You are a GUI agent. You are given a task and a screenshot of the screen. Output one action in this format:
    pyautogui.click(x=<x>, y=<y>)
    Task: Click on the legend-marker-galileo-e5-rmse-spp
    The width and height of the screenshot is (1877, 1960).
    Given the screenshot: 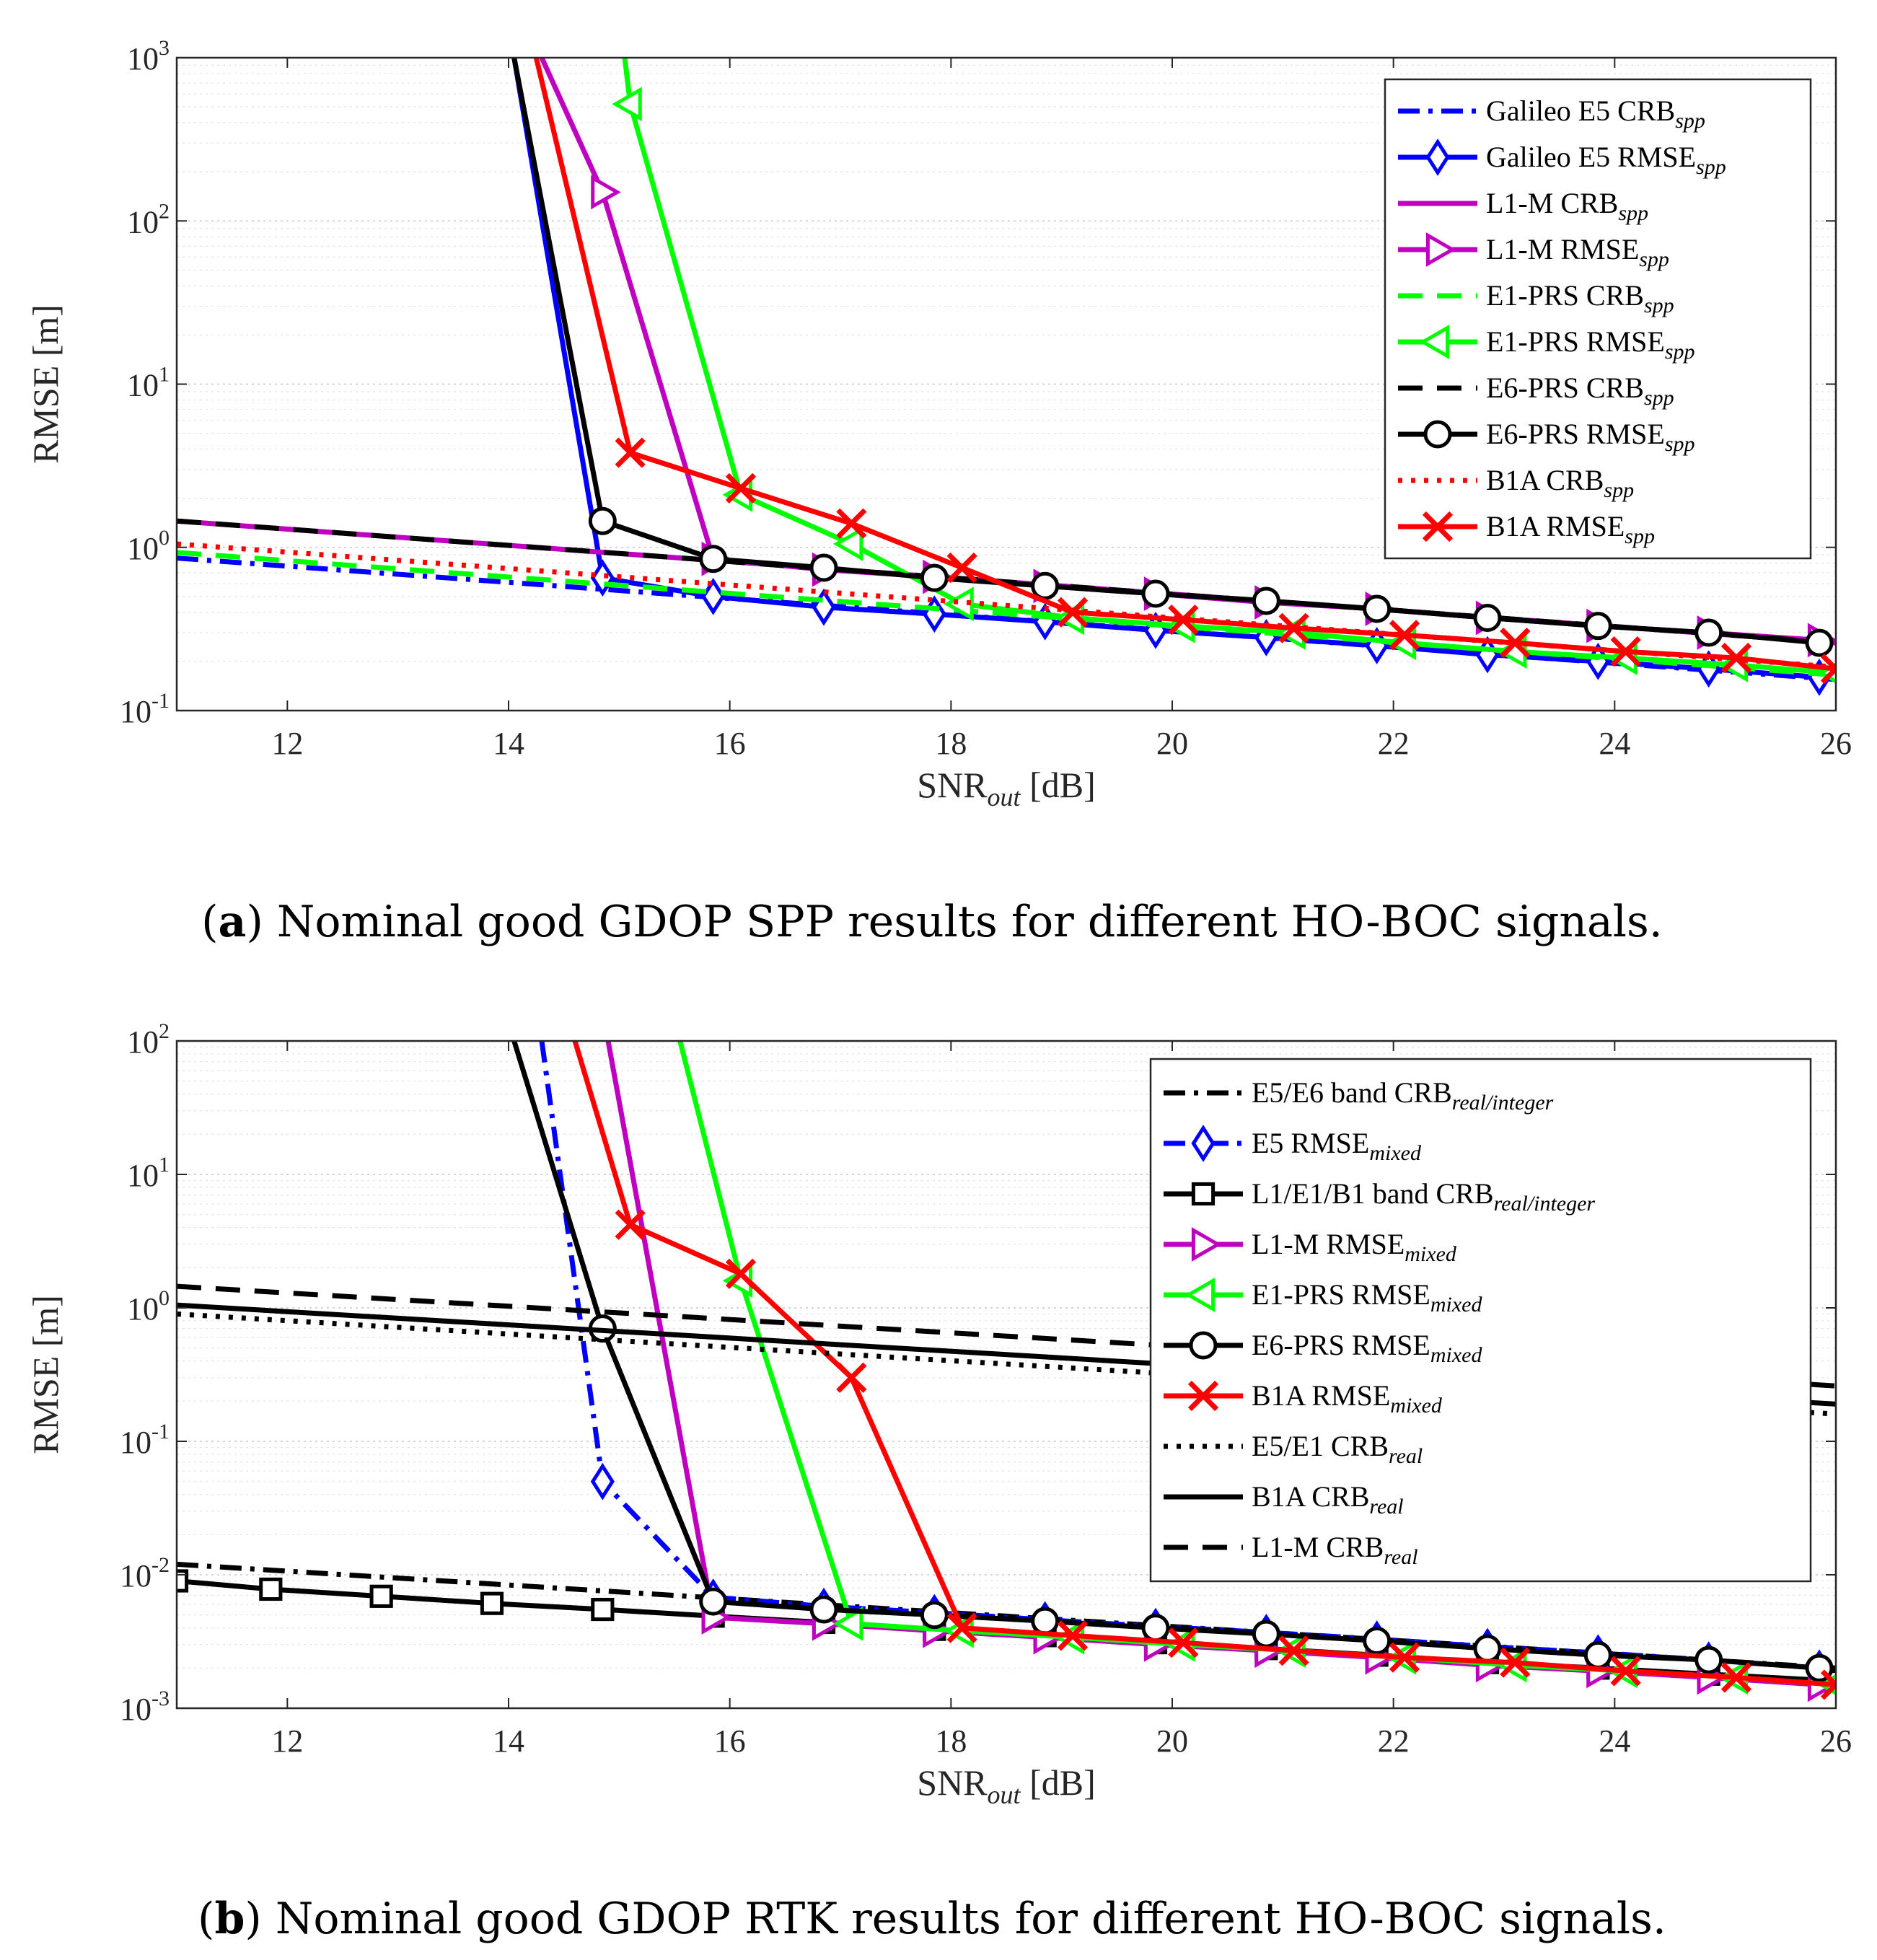 What is the action you would take?
    pyautogui.click(x=1437, y=157)
    